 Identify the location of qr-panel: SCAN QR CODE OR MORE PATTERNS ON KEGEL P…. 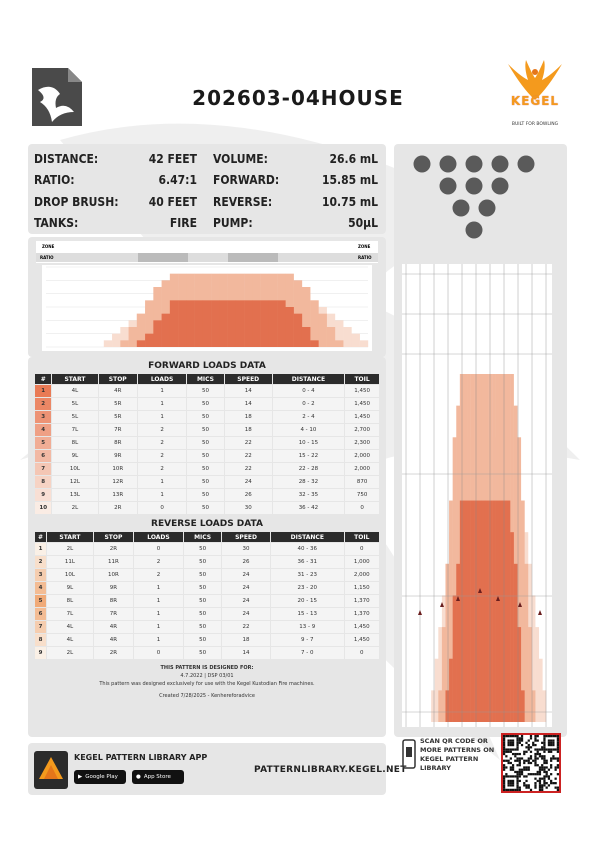
(480, 763).